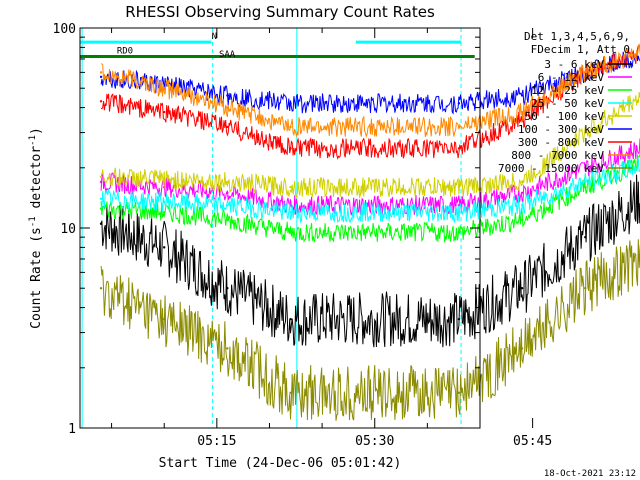  Describe the element at coordinates (214, 37) in the screenshot. I see `flag-label: N` at that location.